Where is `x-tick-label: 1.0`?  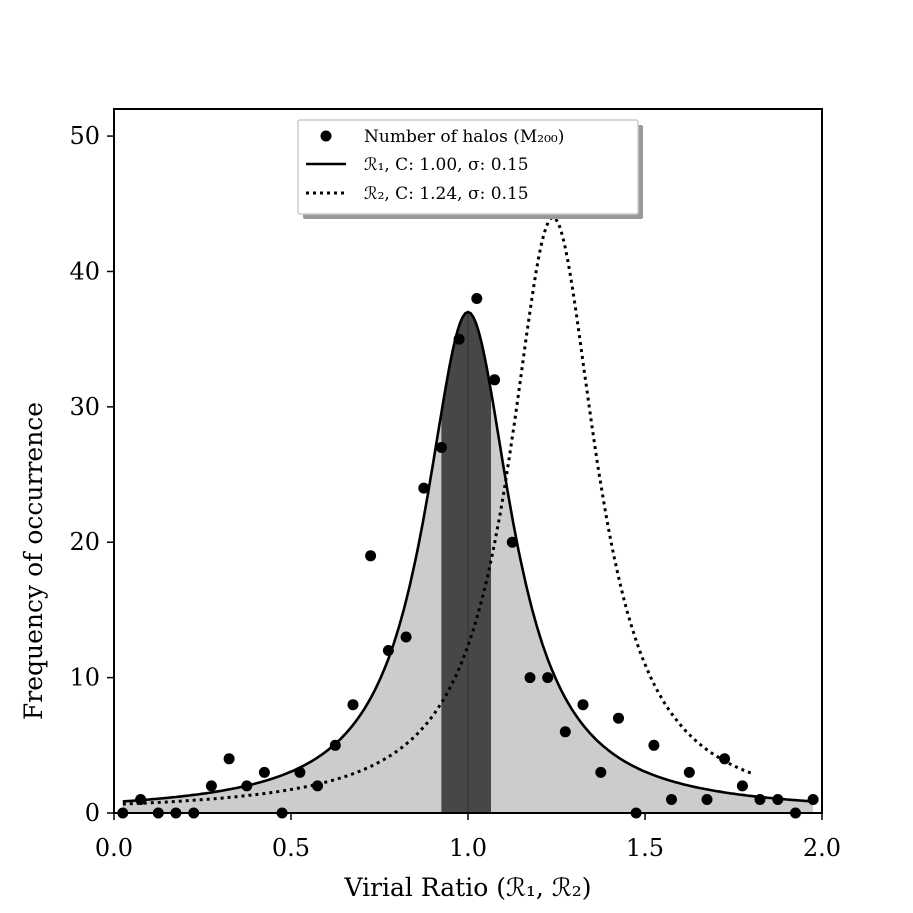 x-tick-label: 1.0 is located at coordinates (468, 848).